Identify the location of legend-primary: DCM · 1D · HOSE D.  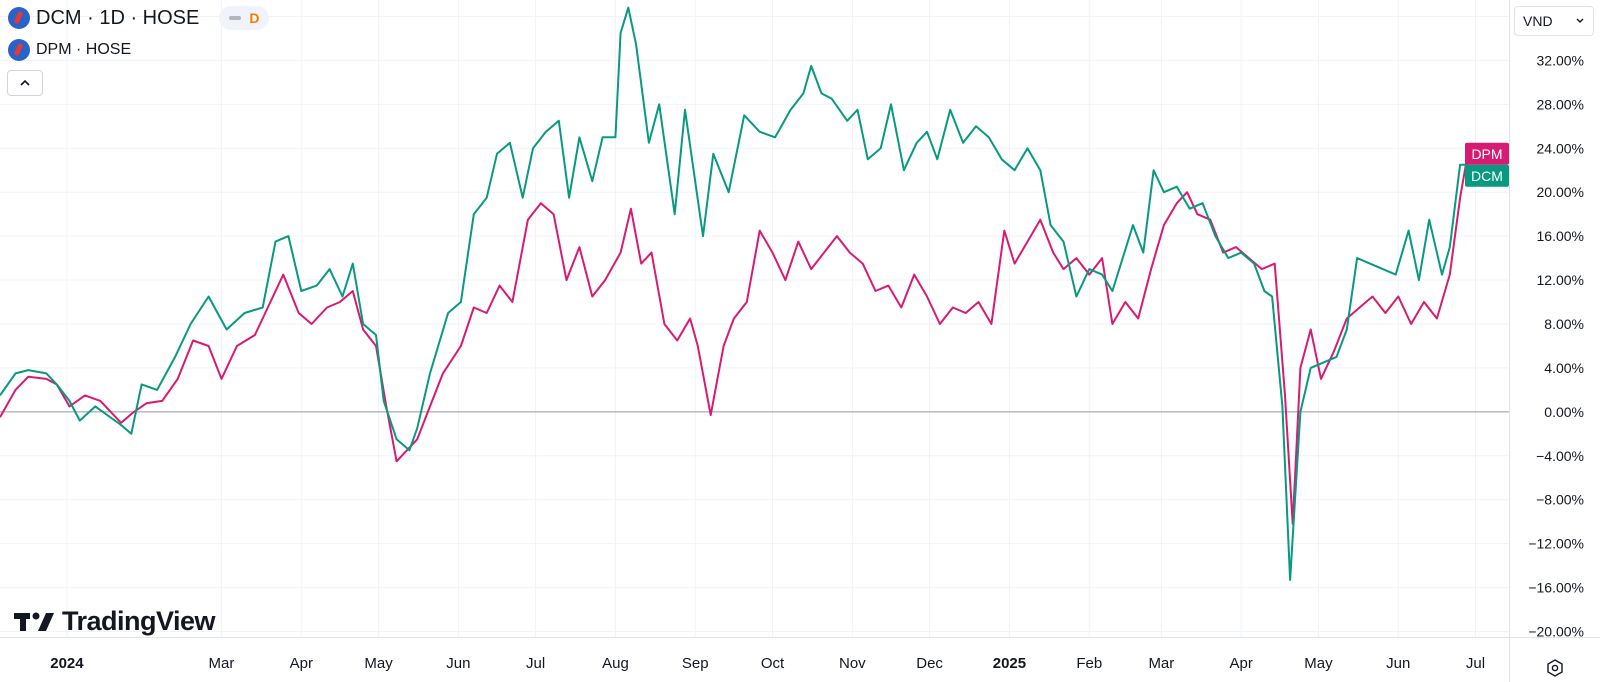
(139, 18).